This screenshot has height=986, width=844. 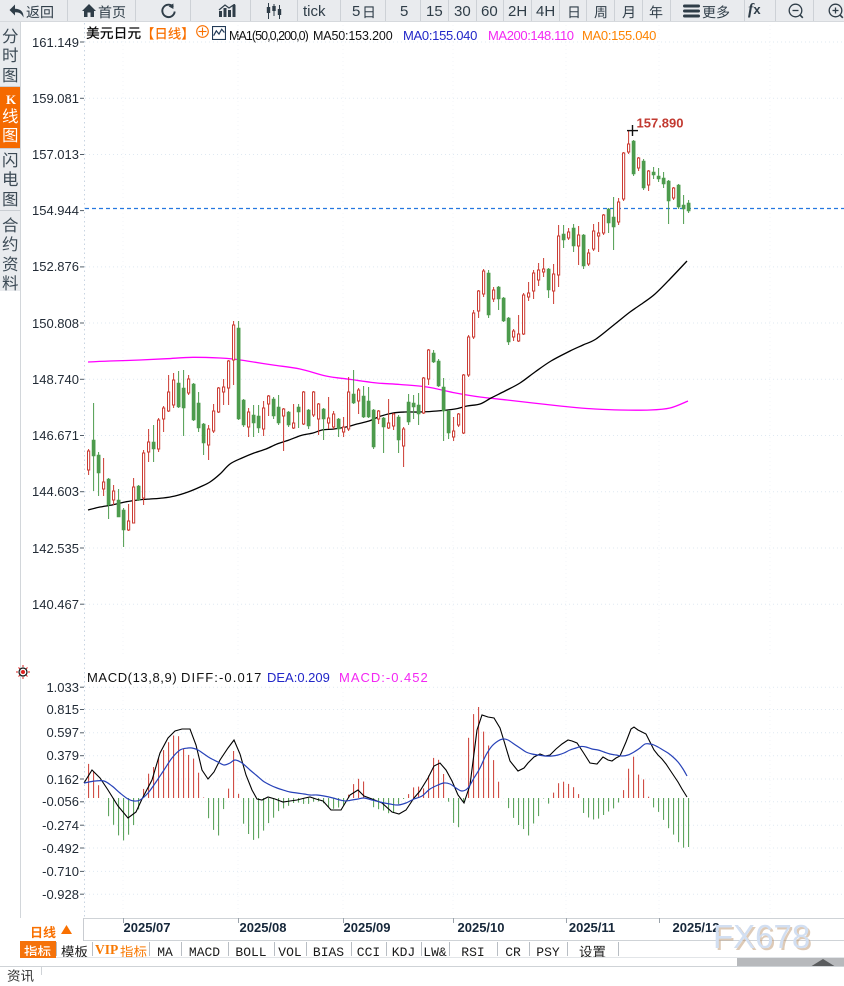 What do you see at coordinates (660, 123) in the screenshot?
I see `svg-text: 157.890` at bounding box center [660, 123].